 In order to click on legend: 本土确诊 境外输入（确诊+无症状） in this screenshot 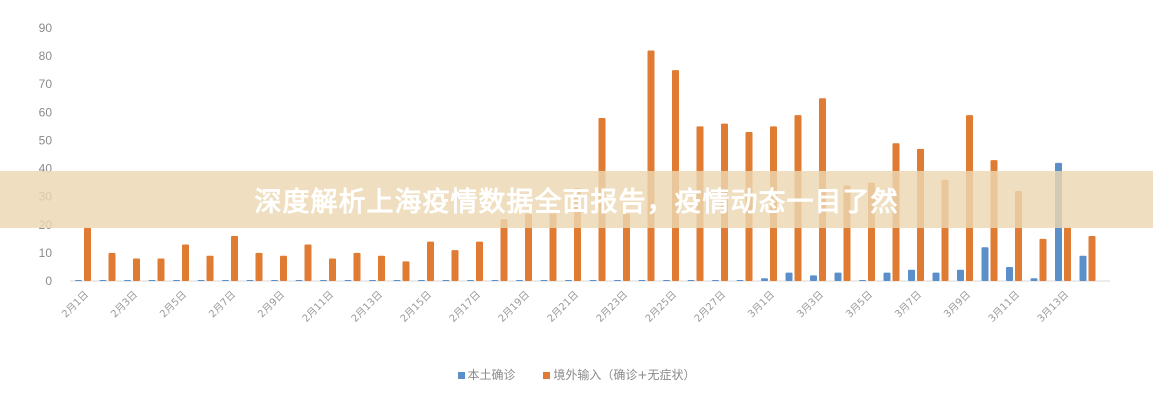, I will do `click(576, 374)`.